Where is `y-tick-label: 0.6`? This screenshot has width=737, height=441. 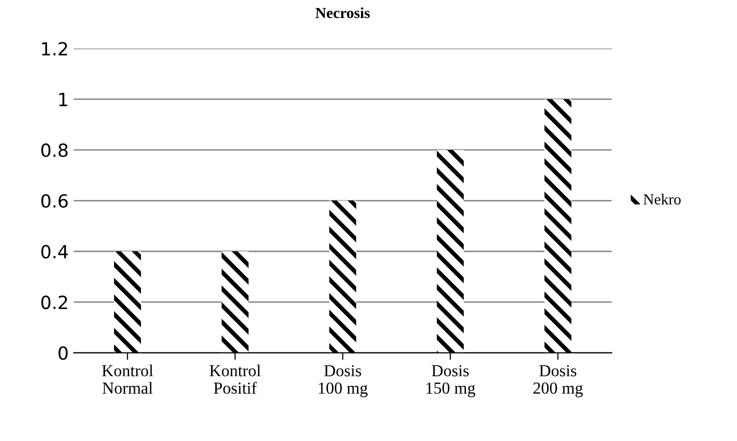 y-tick-label: 0.6 is located at coordinates (54, 201).